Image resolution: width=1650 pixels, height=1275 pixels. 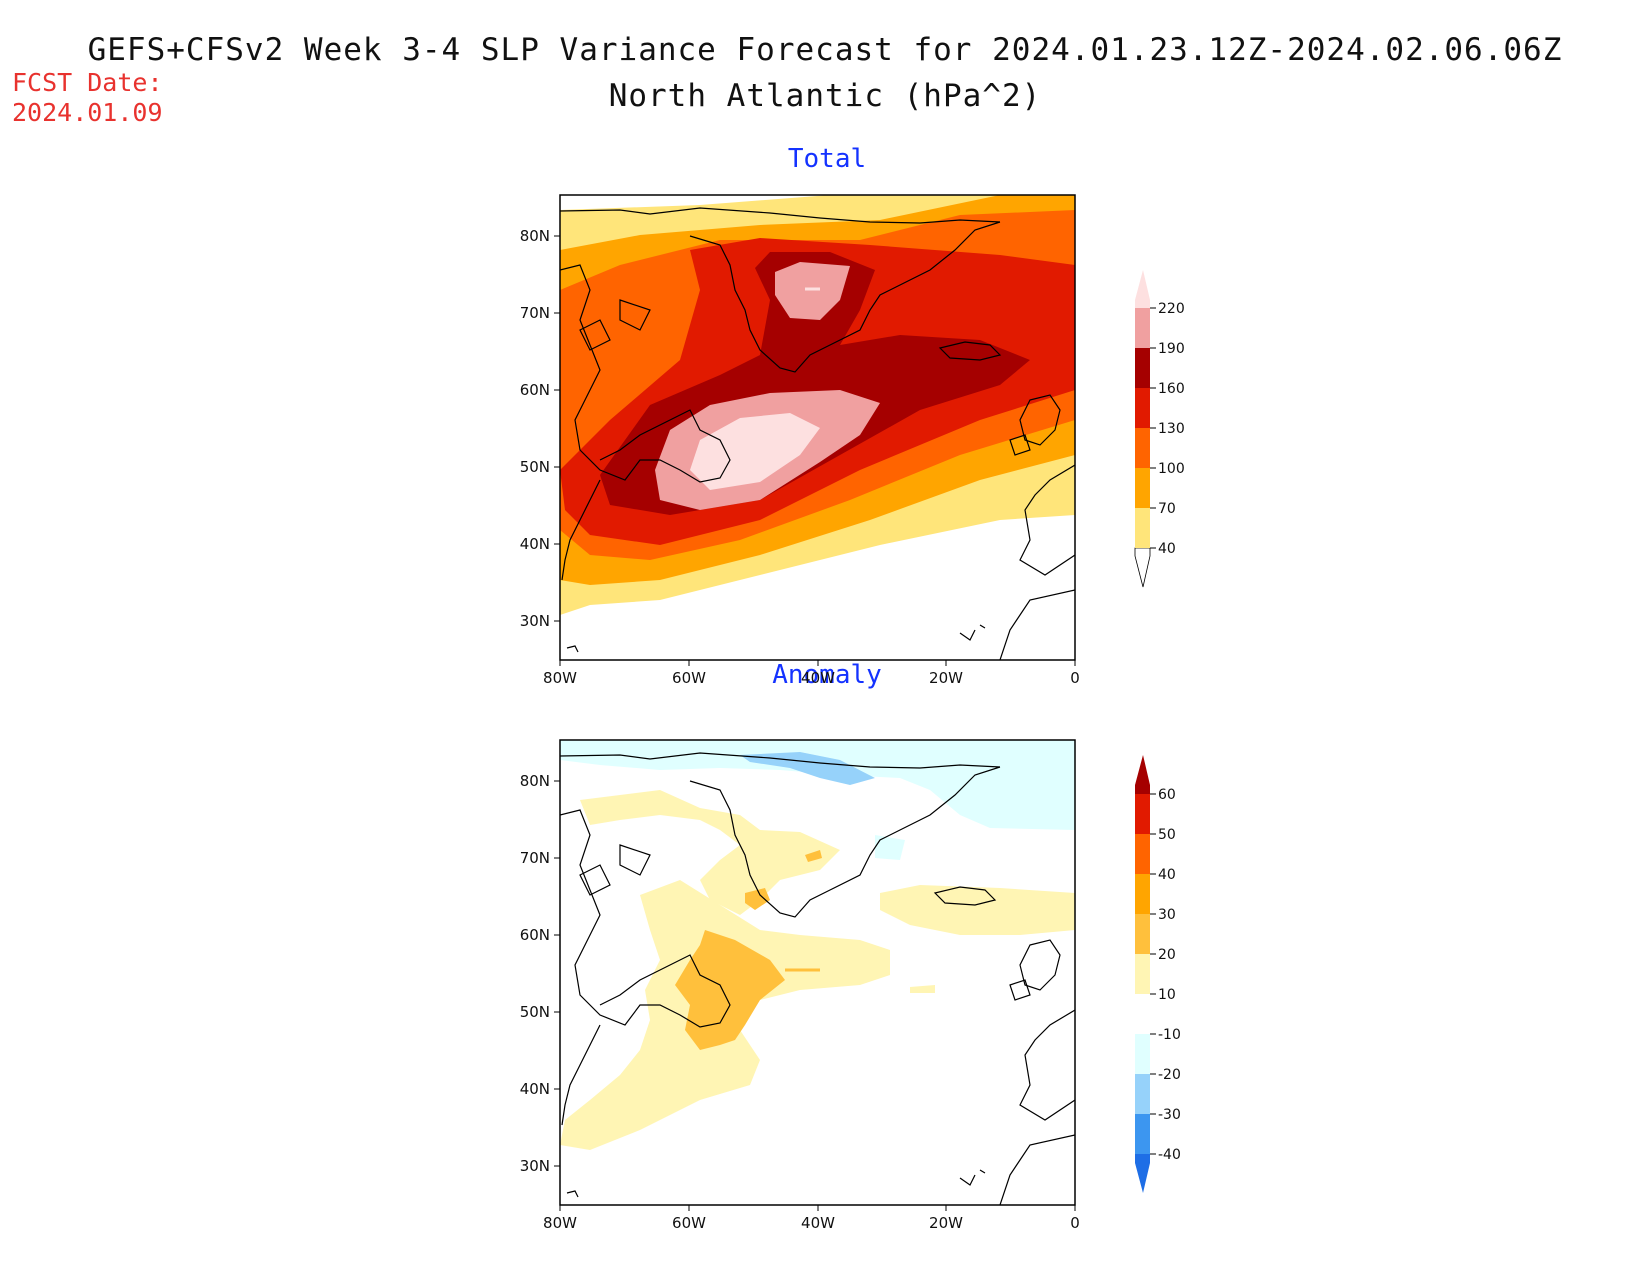 What do you see at coordinates (827, 159) in the screenshot?
I see `panel-title-total: Total` at bounding box center [827, 159].